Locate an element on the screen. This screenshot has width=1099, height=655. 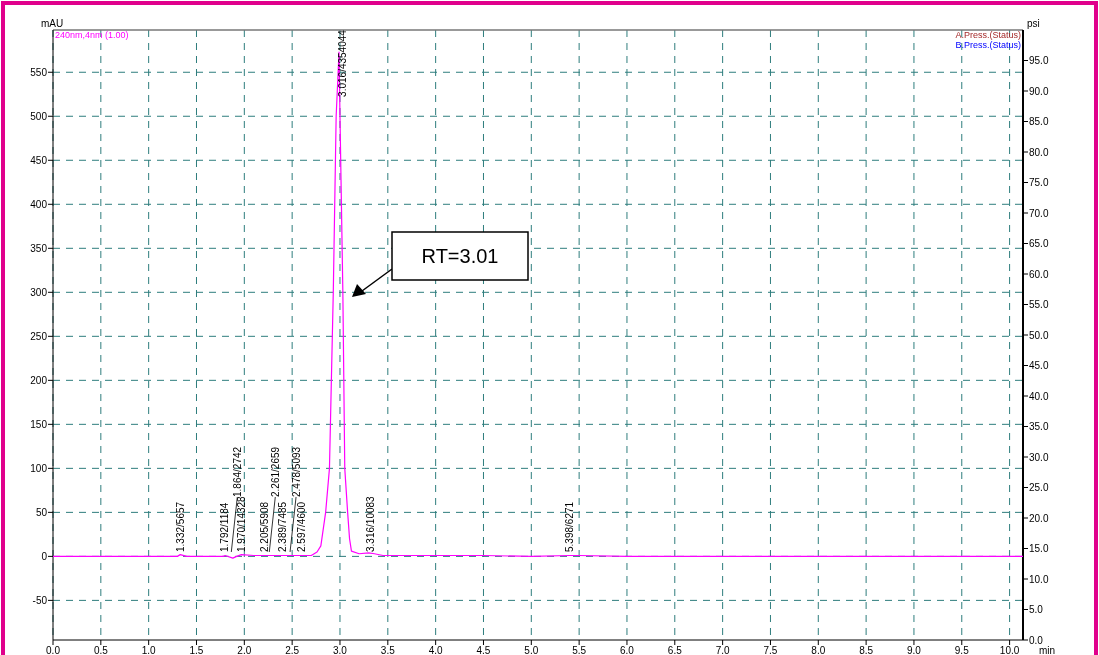
x-tick-label: 4.5 is located at coordinates (483, 650).